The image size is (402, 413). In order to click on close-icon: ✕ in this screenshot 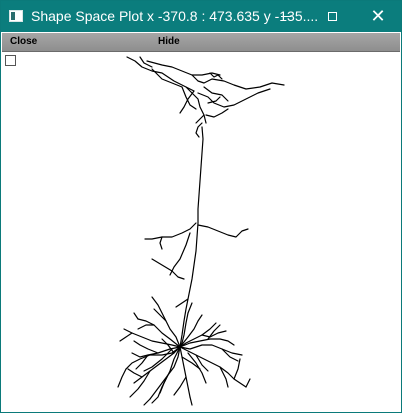, I will do `click(378, 16)`.